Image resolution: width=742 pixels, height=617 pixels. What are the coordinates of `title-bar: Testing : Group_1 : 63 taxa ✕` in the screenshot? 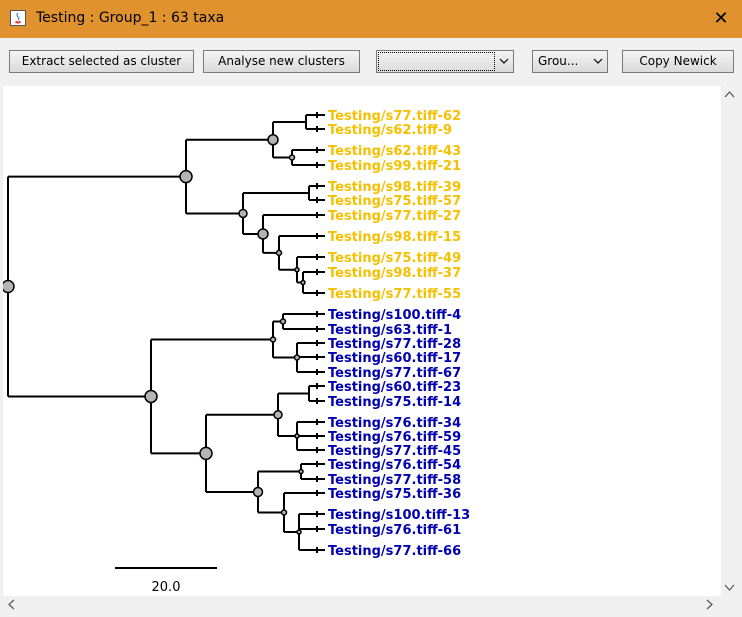 It's located at (371, 19).